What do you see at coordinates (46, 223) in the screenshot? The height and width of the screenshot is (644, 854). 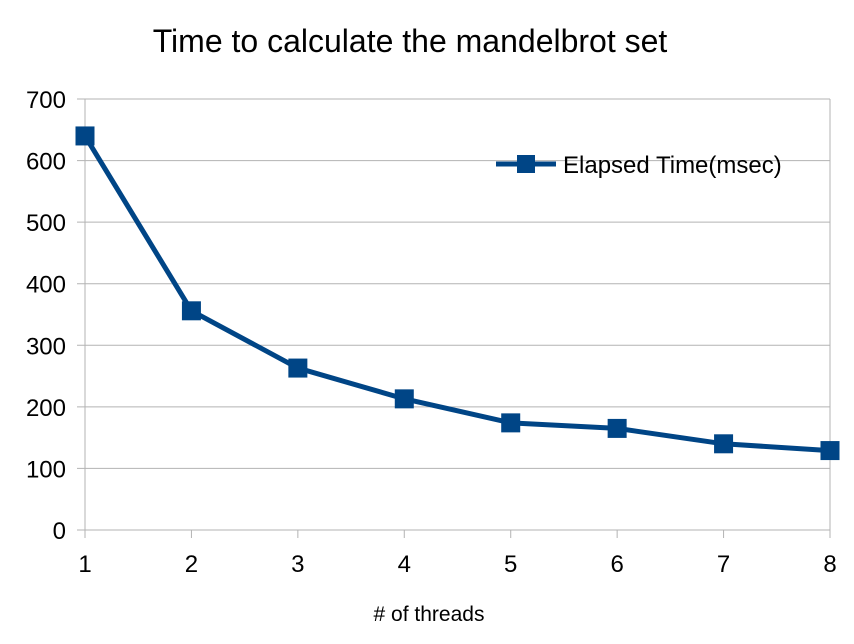 I see `y-tick-label: 500` at bounding box center [46, 223].